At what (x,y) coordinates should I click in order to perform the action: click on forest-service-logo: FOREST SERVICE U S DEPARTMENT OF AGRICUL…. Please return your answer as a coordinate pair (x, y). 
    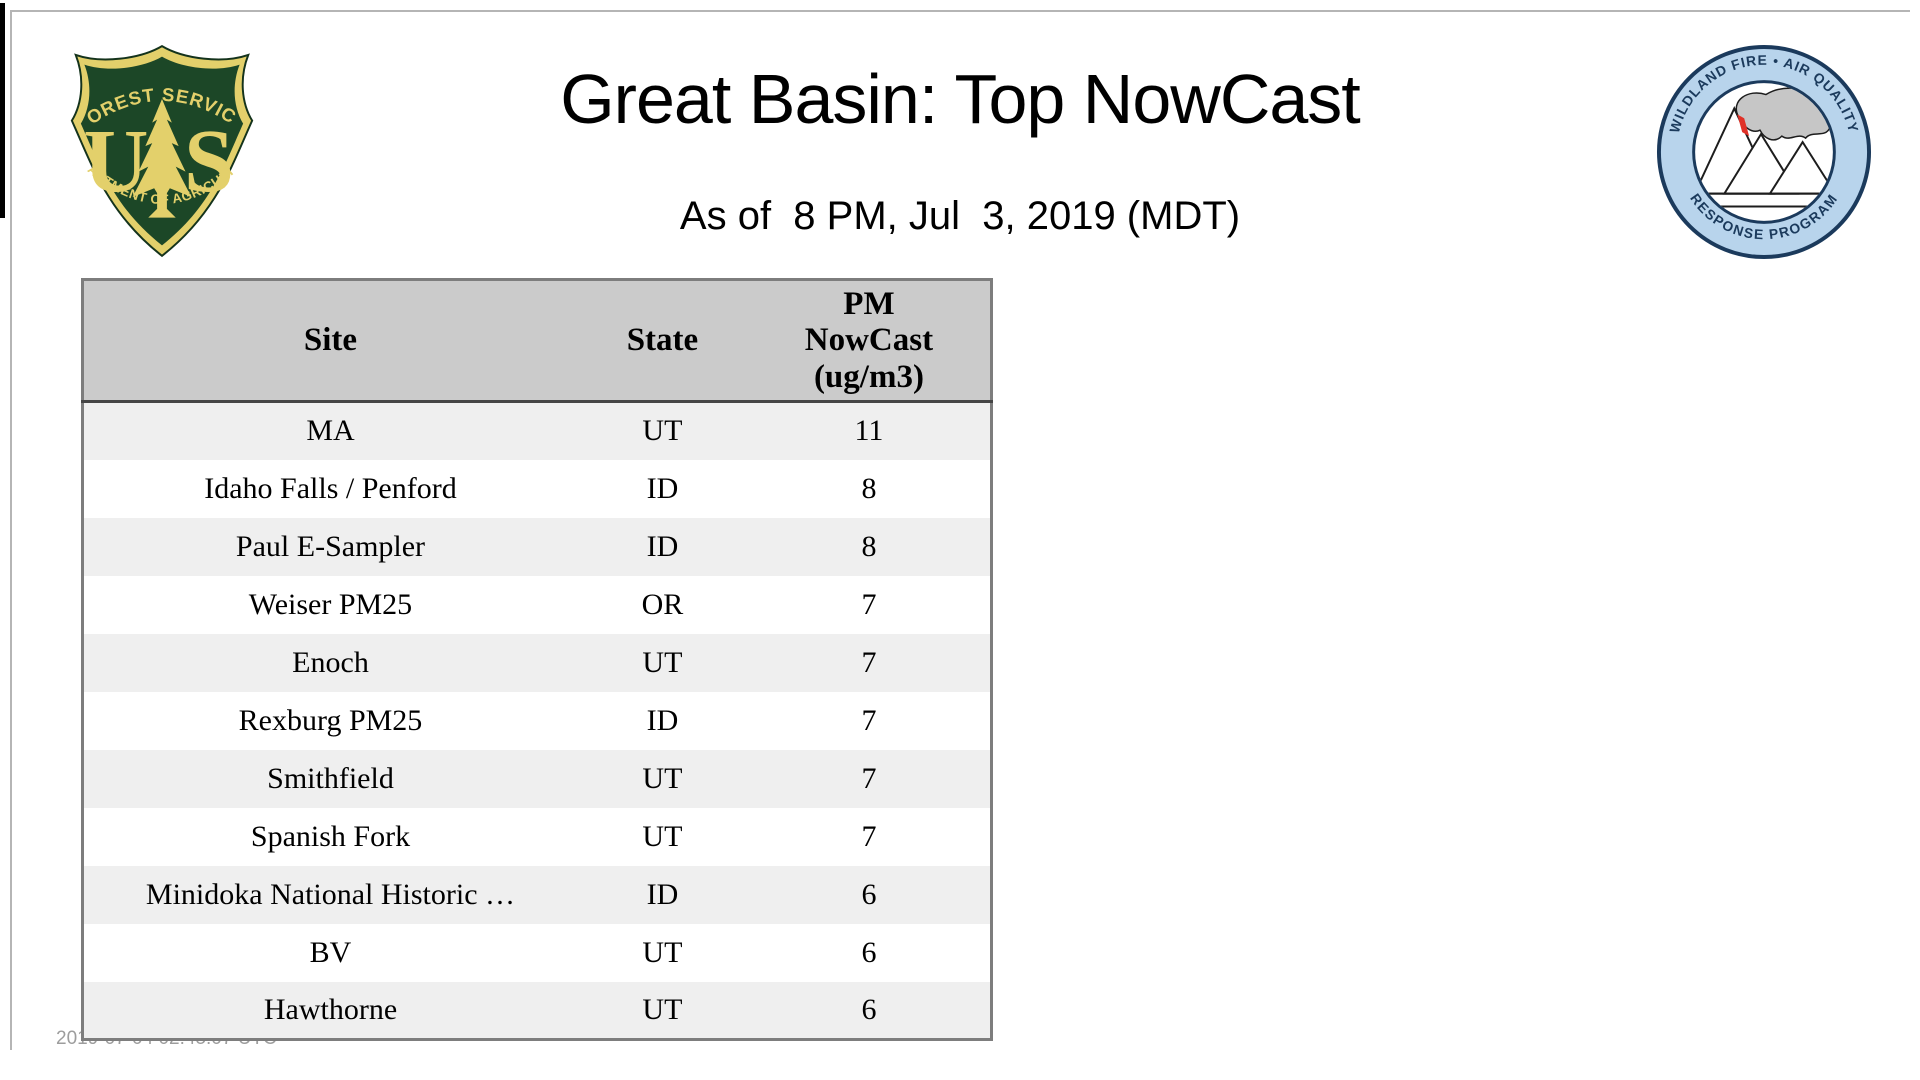
    Looking at the image, I should click on (159, 150).